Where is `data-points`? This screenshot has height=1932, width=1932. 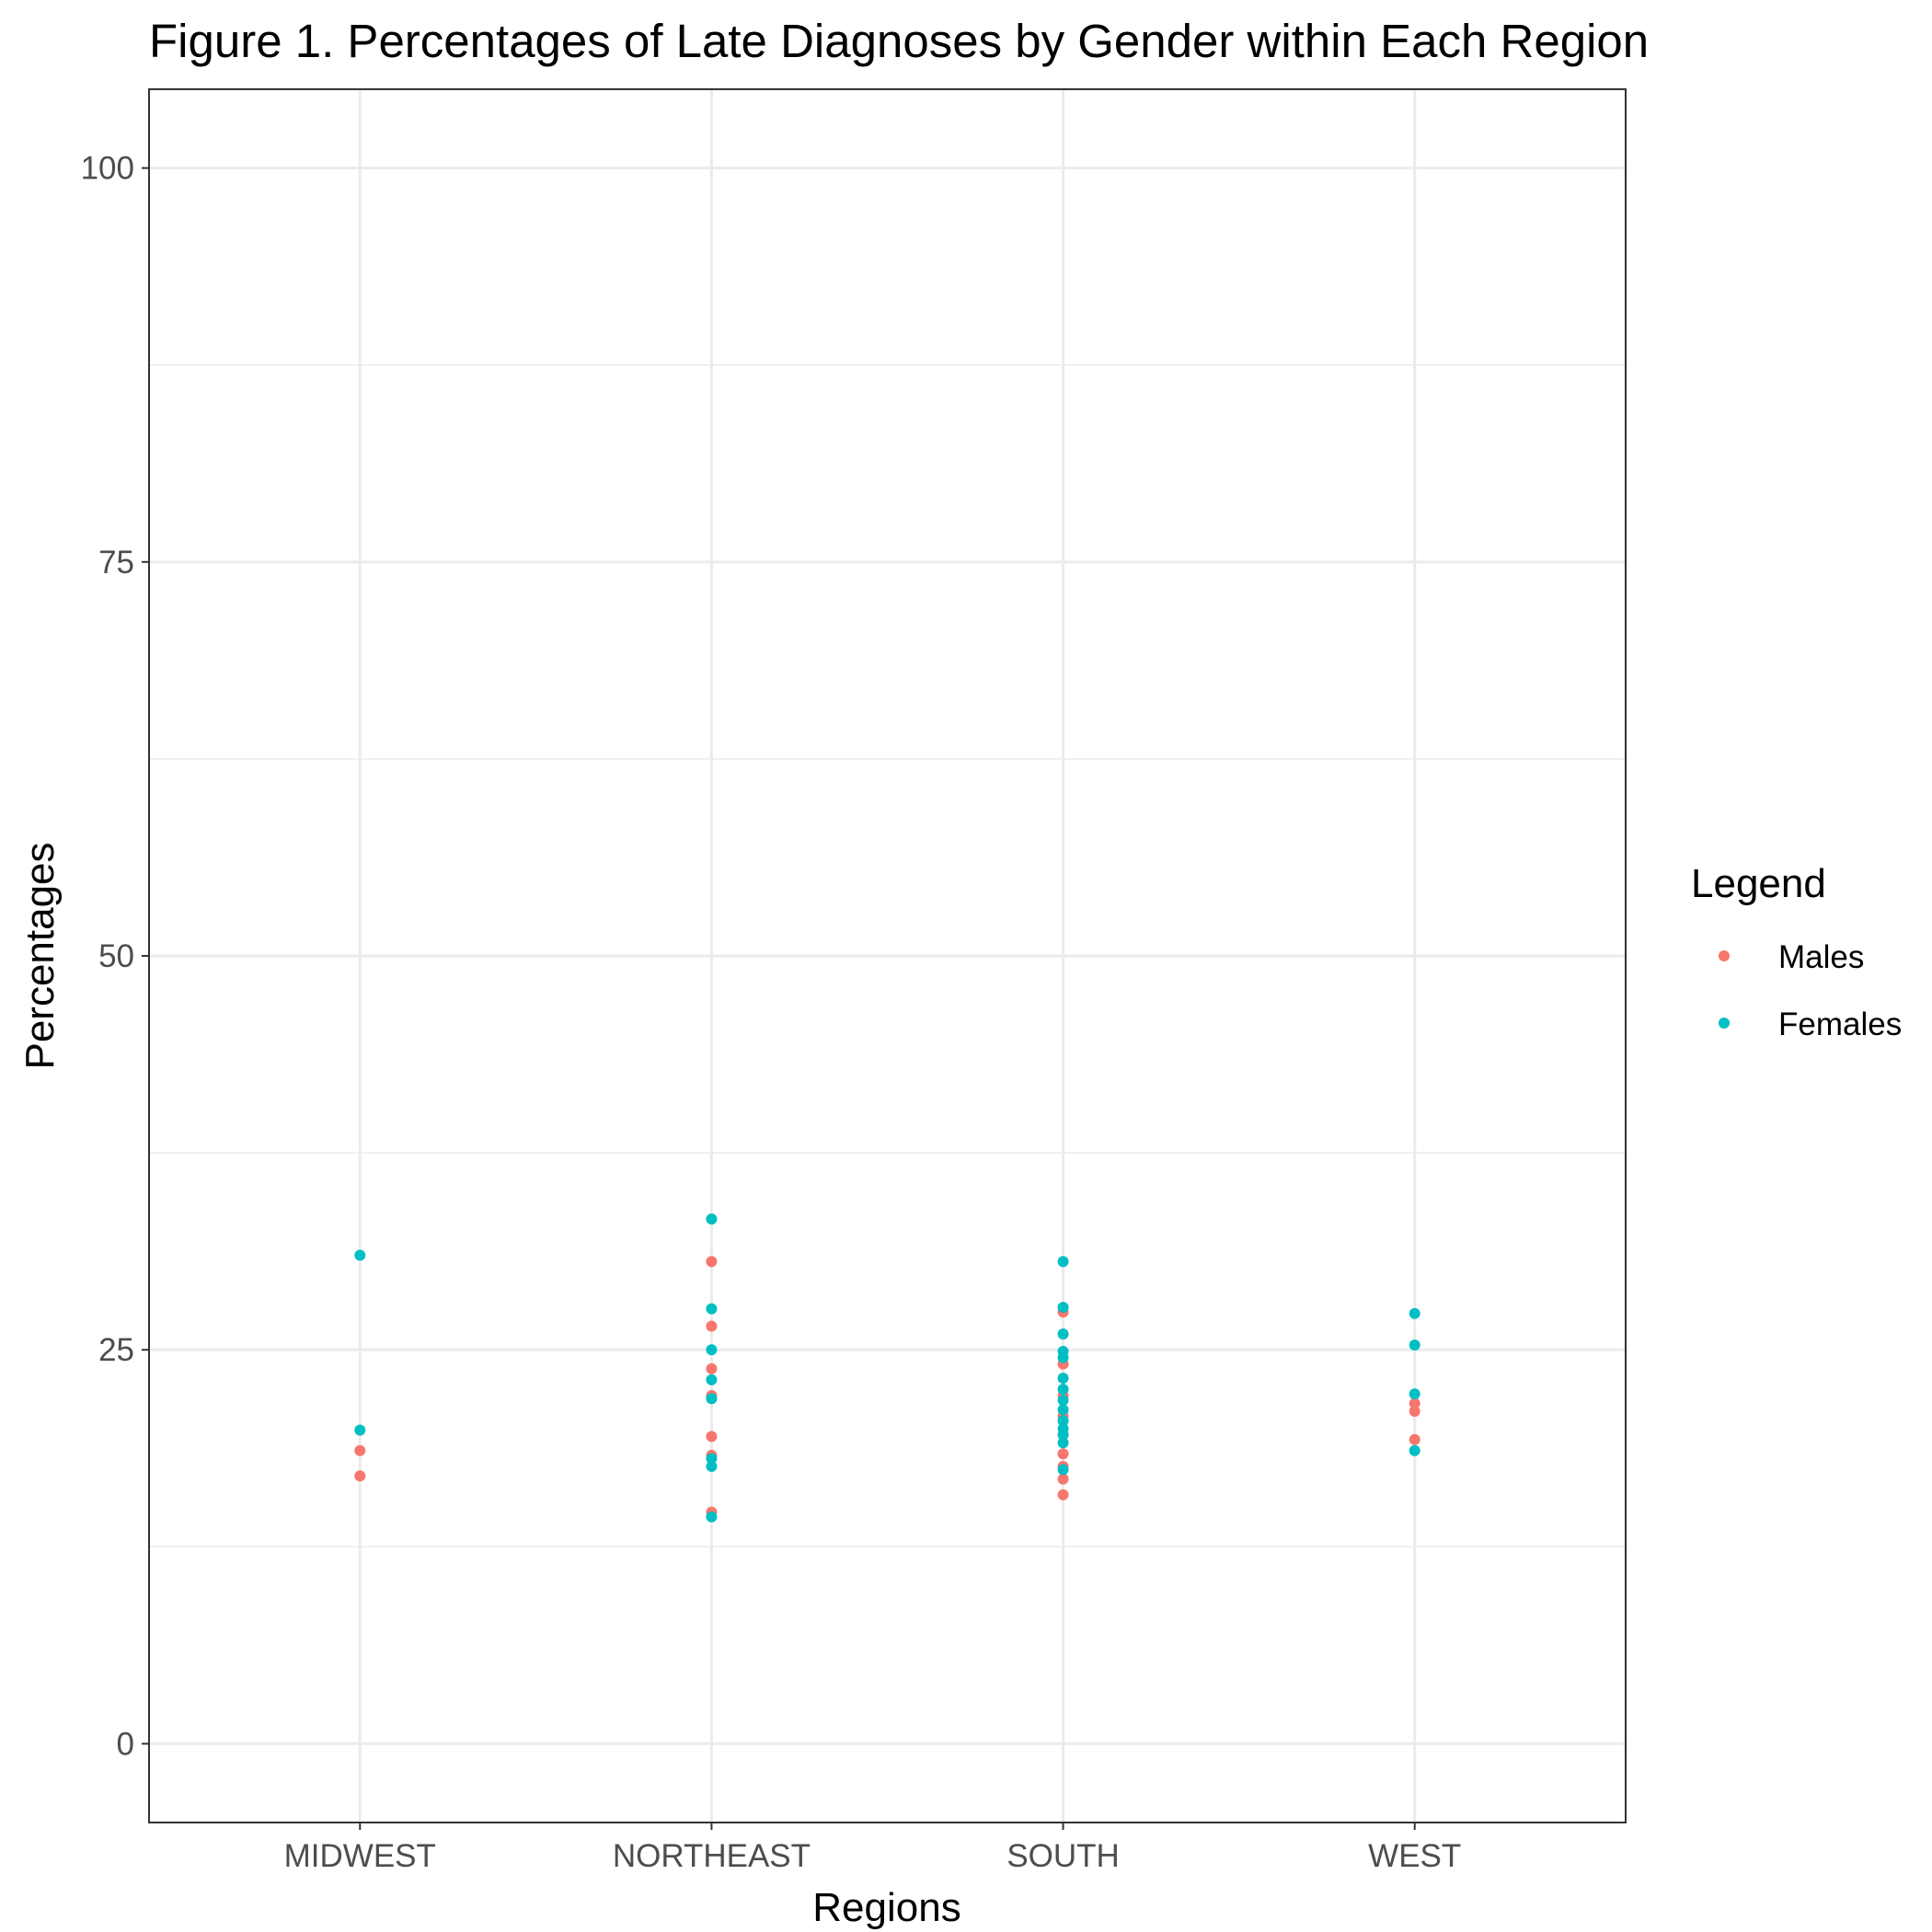
data-points is located at coordinates (887, 1368).